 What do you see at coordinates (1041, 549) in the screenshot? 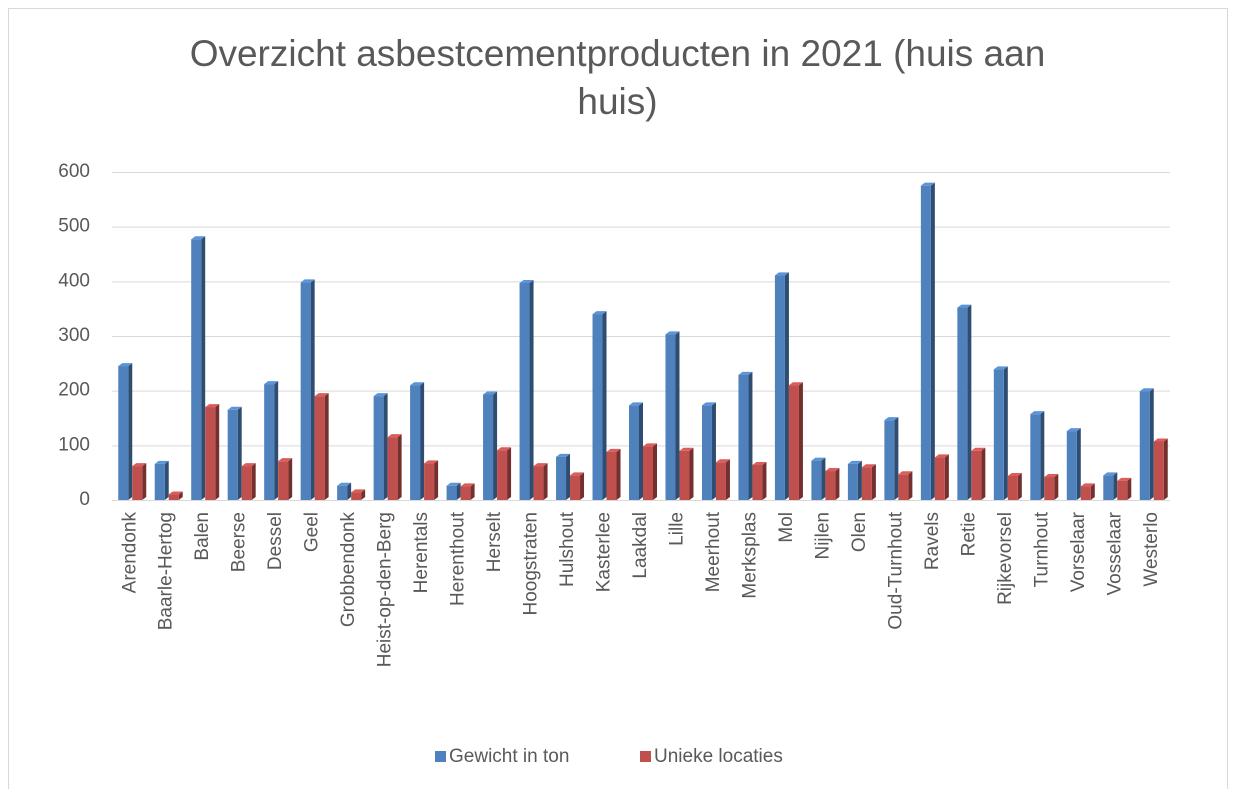
I see `x-tick-label: Turnhout` at bounding box center [1041, 549].